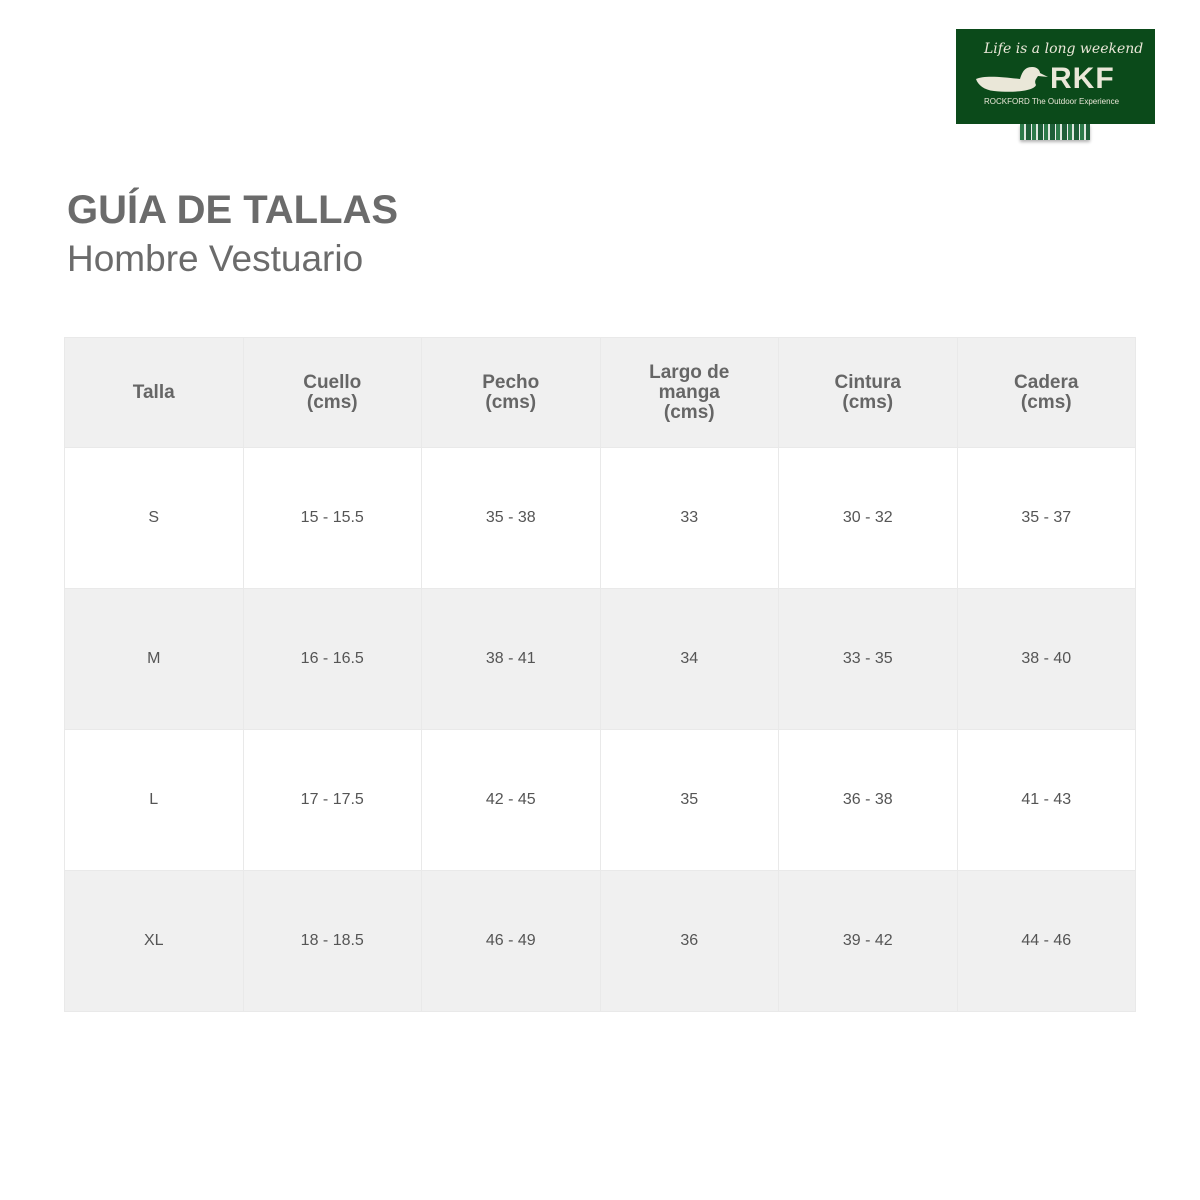  What do you see at coordinates (215, 258) in the screenshot?
I see `page-subtitle: Hombre Vestuario` at bounding box center [215, 258].